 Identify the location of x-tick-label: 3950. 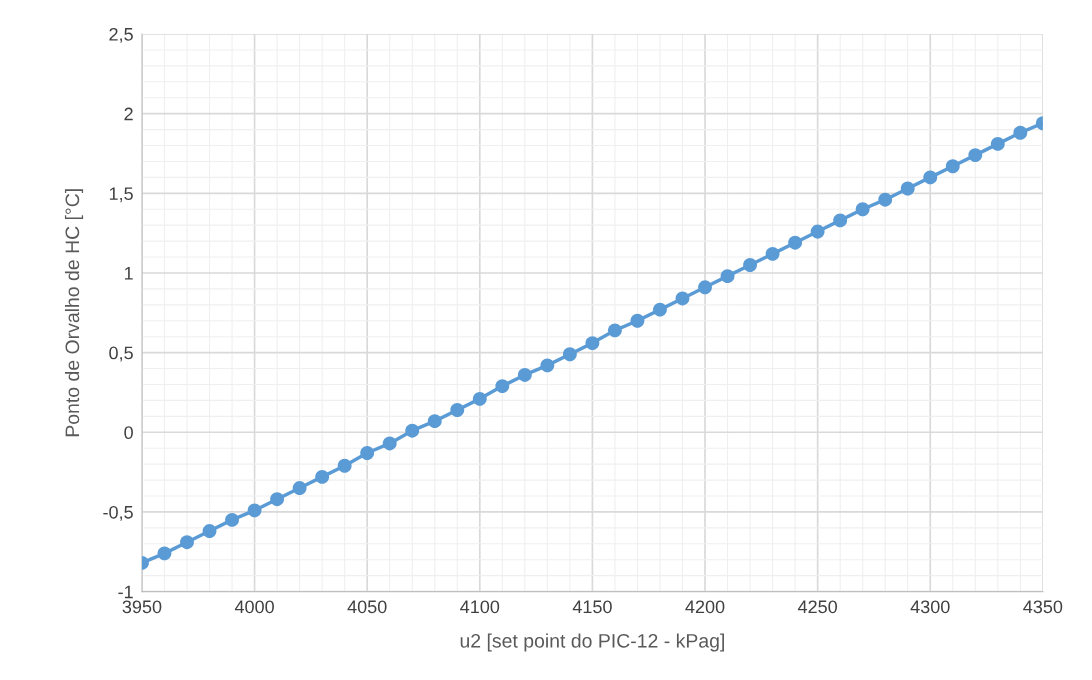
(142, 607).